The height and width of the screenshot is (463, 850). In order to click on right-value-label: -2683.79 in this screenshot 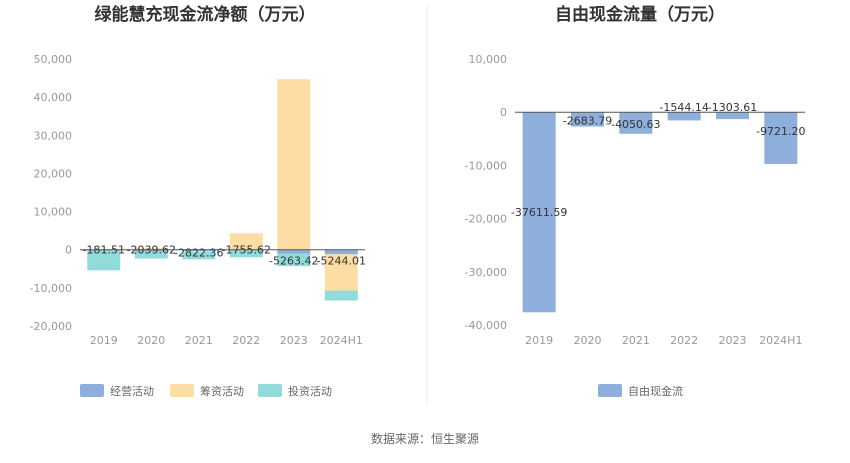, I will do `click(587, 120)`.